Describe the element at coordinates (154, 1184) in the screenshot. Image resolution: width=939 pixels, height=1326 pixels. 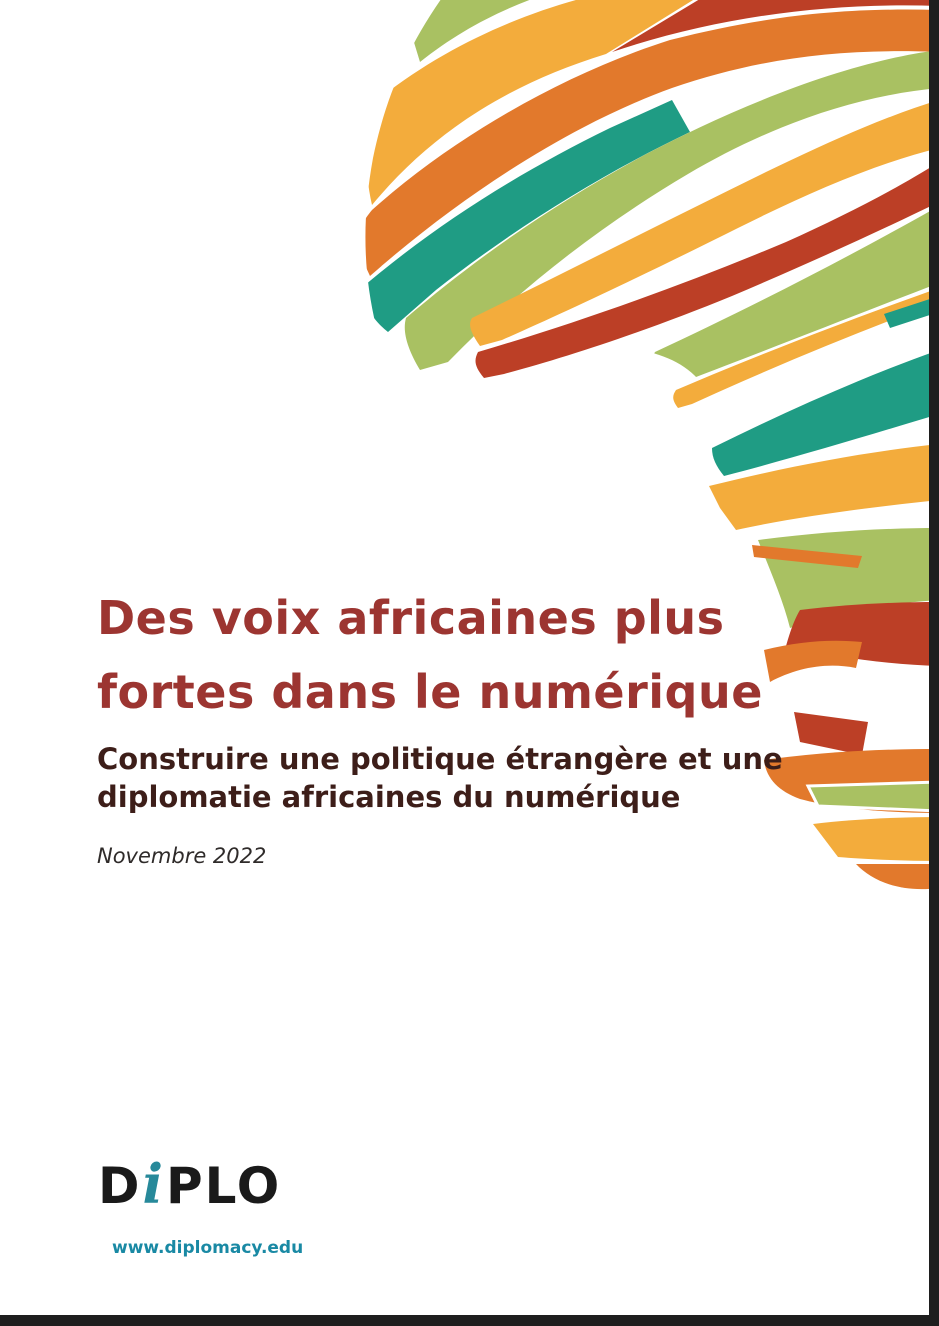
I see `diplo-logo-letter-i: i` at that location.